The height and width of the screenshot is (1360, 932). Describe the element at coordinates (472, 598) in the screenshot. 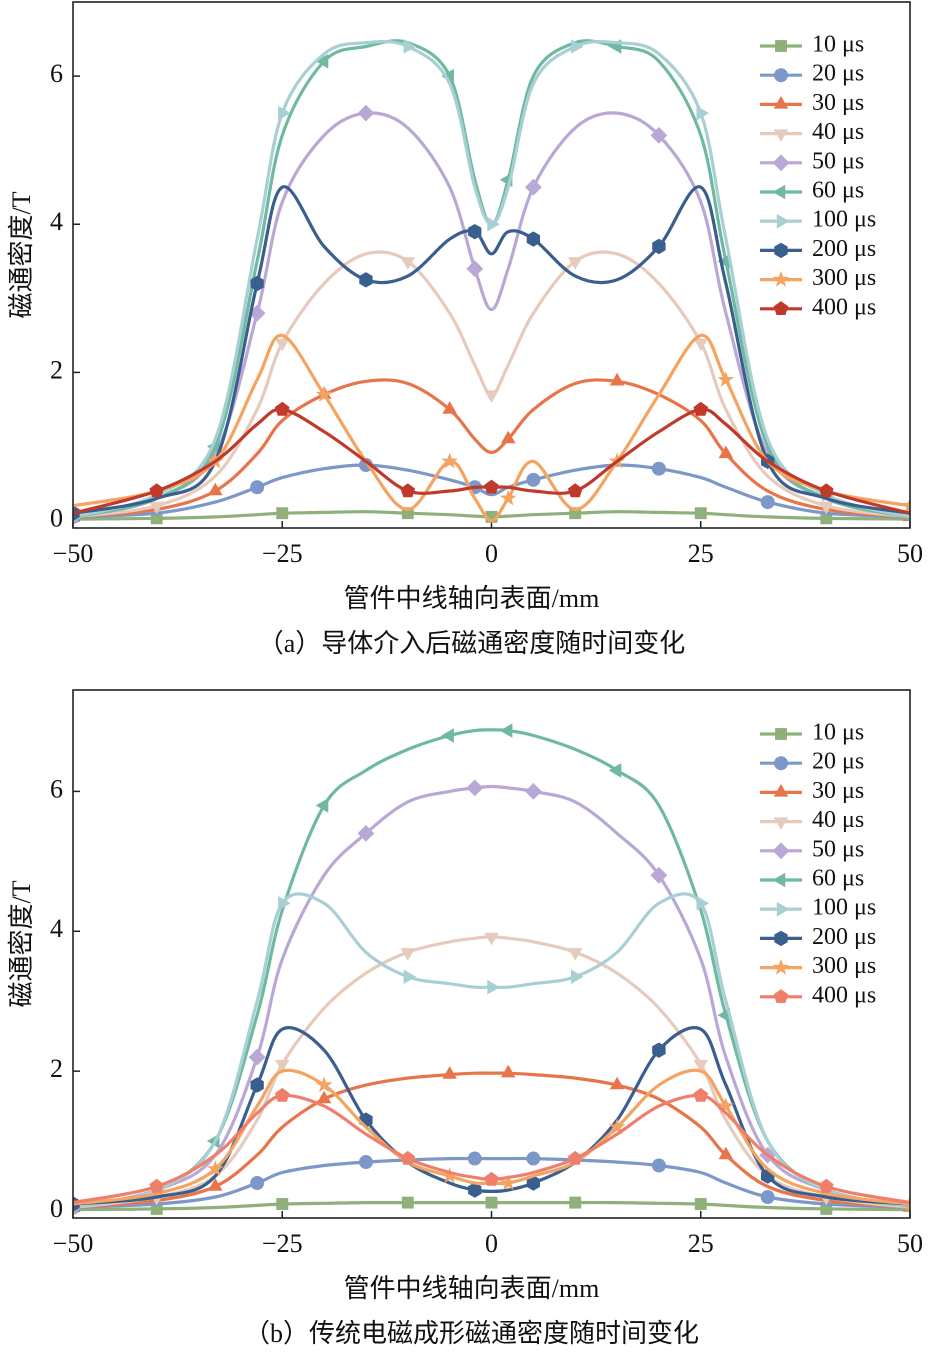

I see `x-axis-label: 管件中线轴向表面/mm` at that location.